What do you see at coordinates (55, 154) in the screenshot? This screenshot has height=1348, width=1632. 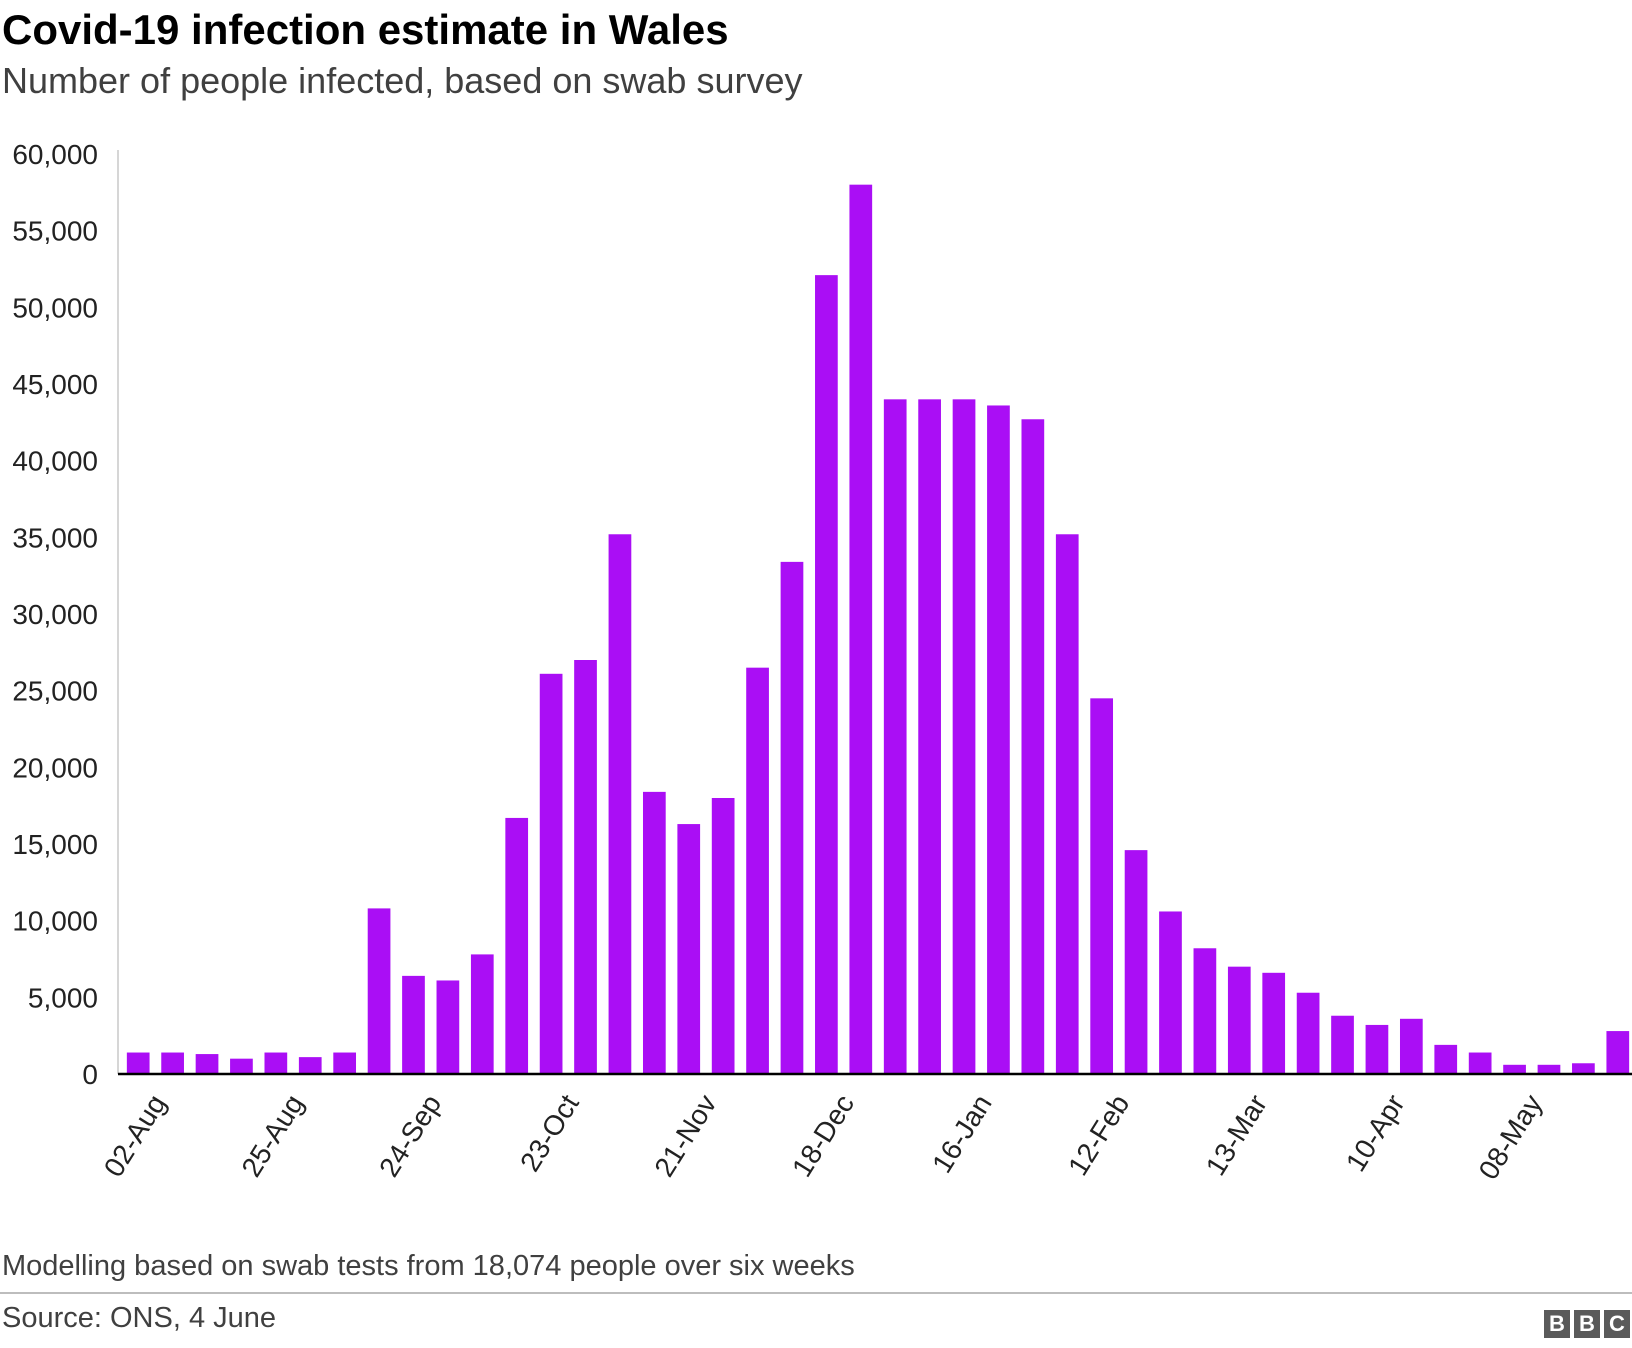 I see `y-tick-label: 60,000` at bounding box center [55, 154].